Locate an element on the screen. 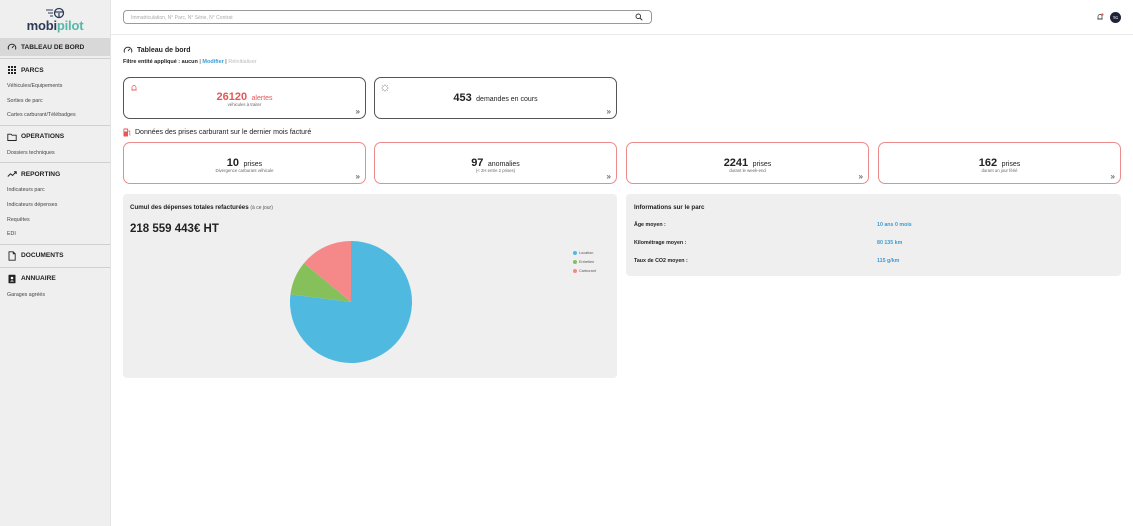 The image size is (1133, 526). nav-operations: OPERATIONS is located at coordinates (55, 137).